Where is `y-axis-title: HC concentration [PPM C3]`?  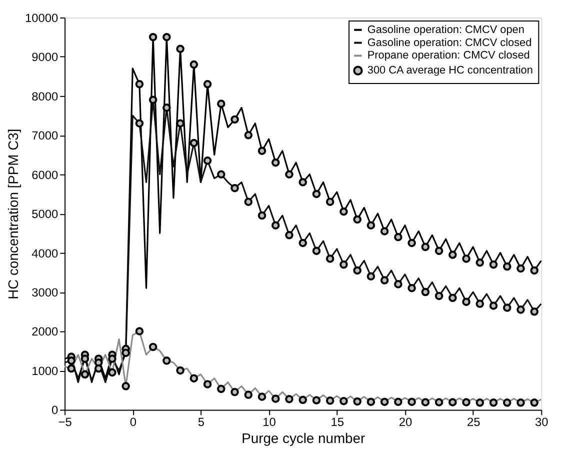
y-axis-title: HC concentration [PPM C3] is located at coordinates (13, 214).